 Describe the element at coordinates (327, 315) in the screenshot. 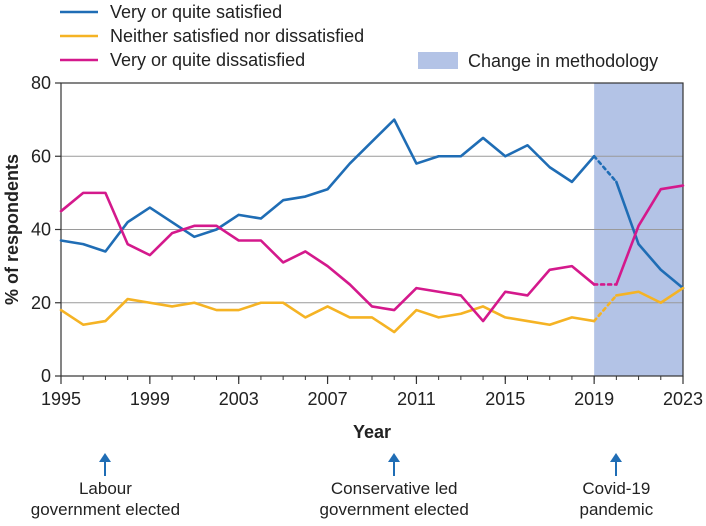

I see `series-line-1-pre` at that location.